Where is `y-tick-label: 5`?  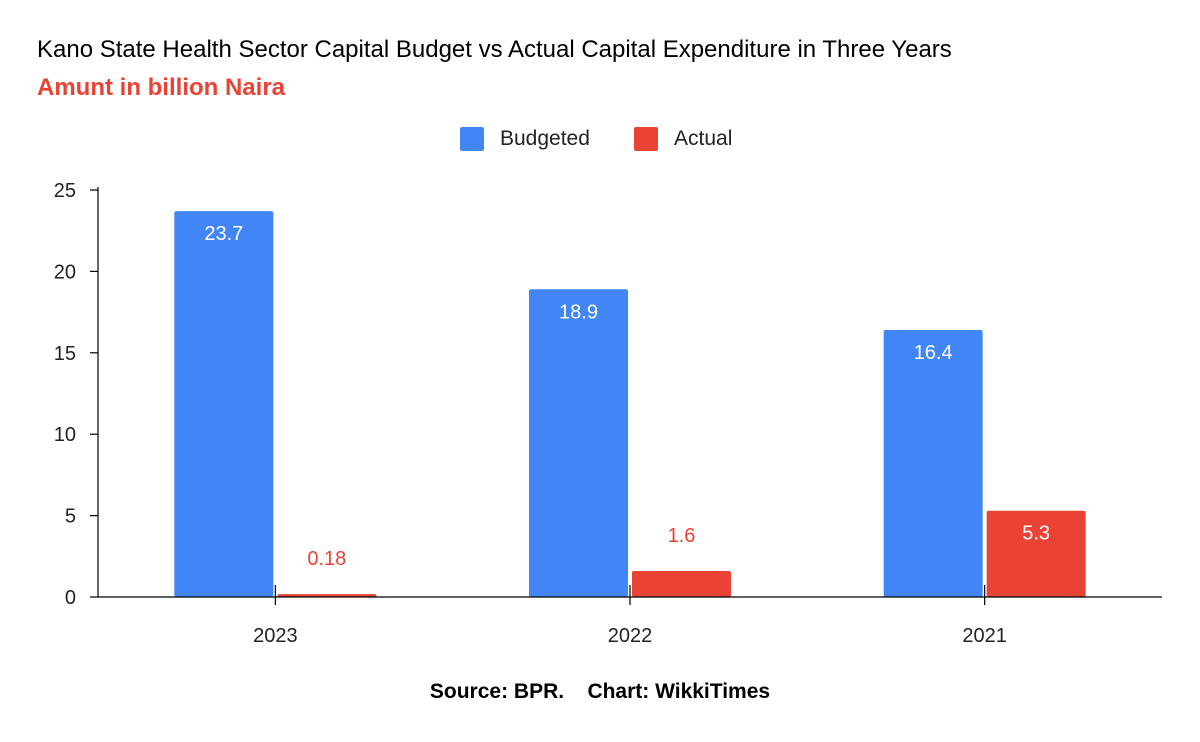
y-tick-label: 5 is located at coordinates (70, 517).